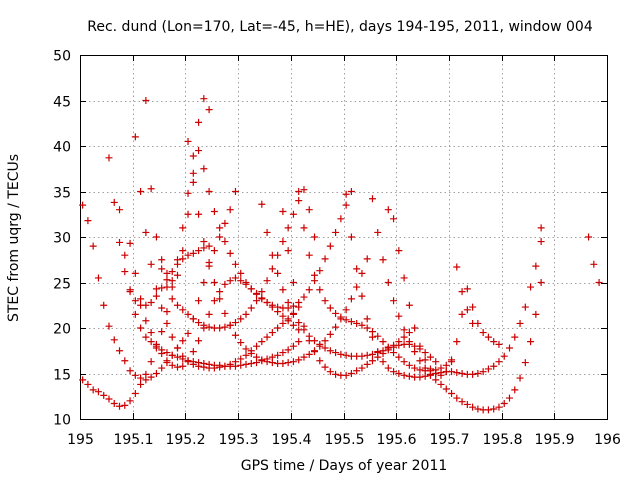 Image resolution: width=640 pixels, height=480 pixels. Describe the element at coordinates (396, 440) in the screenshot. I see `x-tick-label: 195.6` at that location.